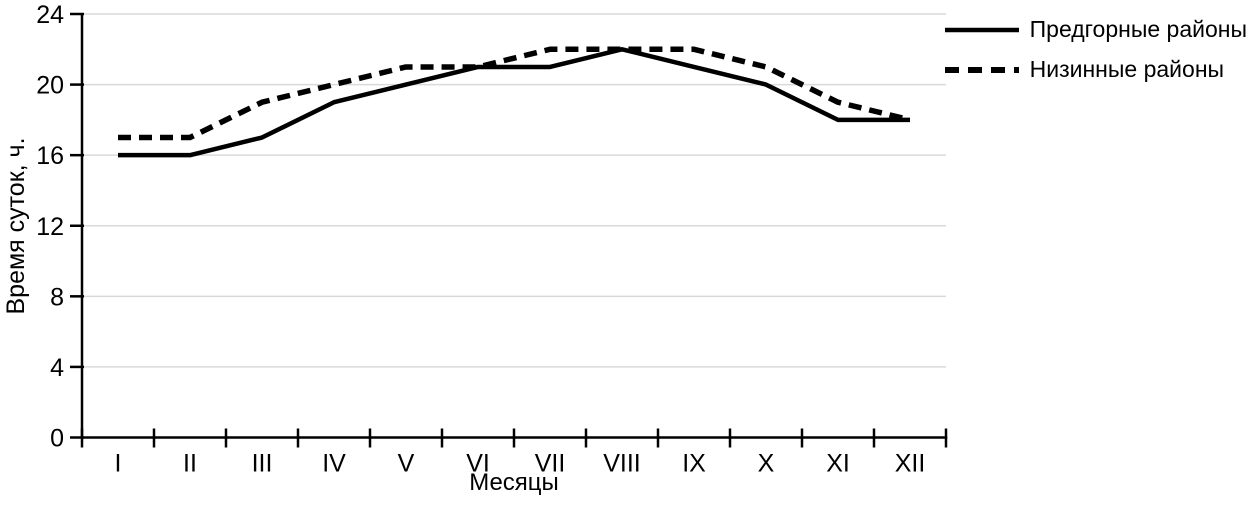 The image size is (1251, 505). What do you see at coordinates (910, 464) in the screenshot?
I see `x-tick-label: XII` at bounding box center [910, 464].